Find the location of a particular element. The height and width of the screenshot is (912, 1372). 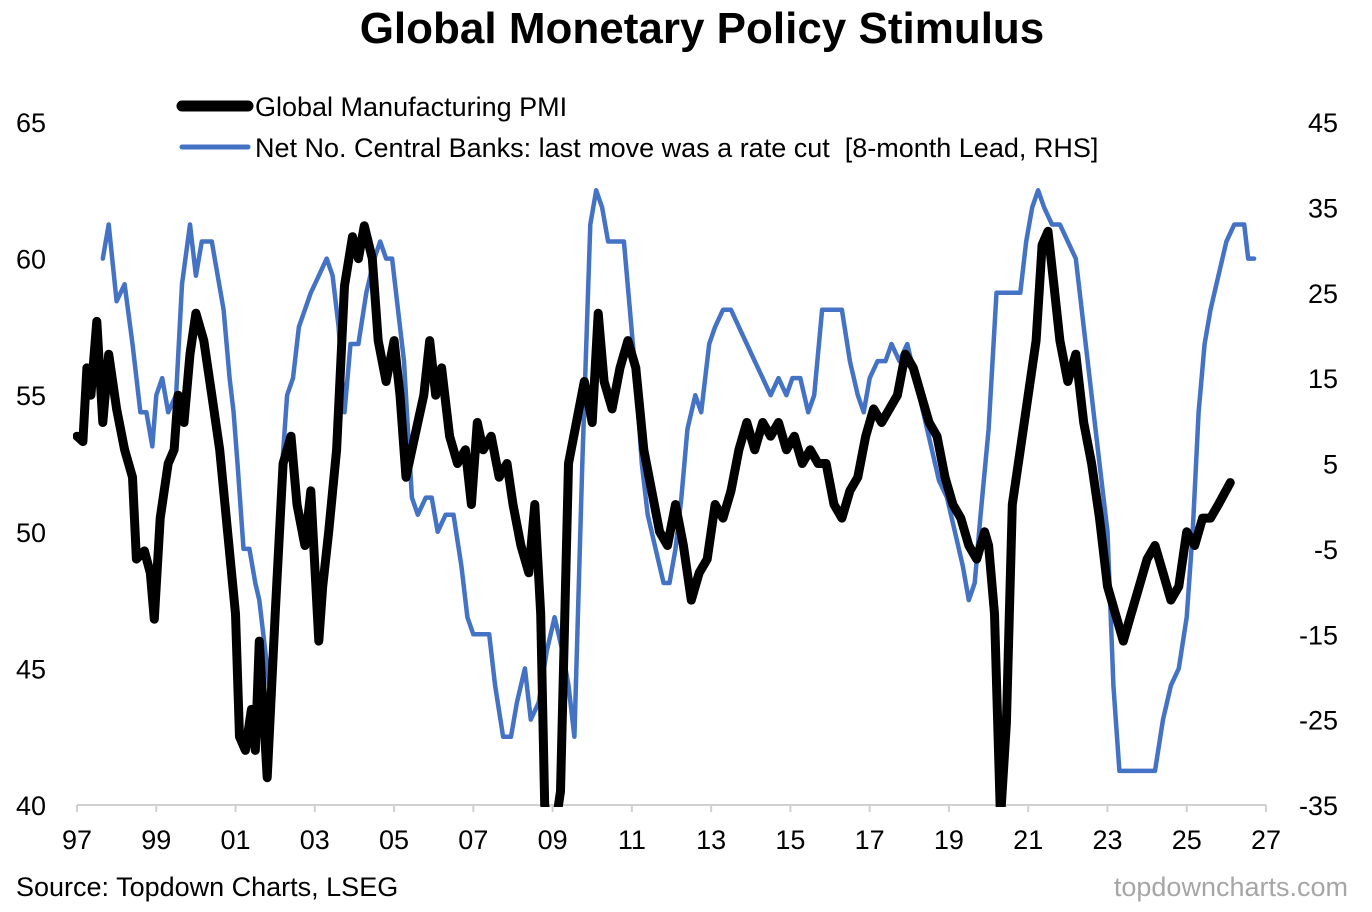

x-tick-label: 99 is located at coordinates (156, 840).